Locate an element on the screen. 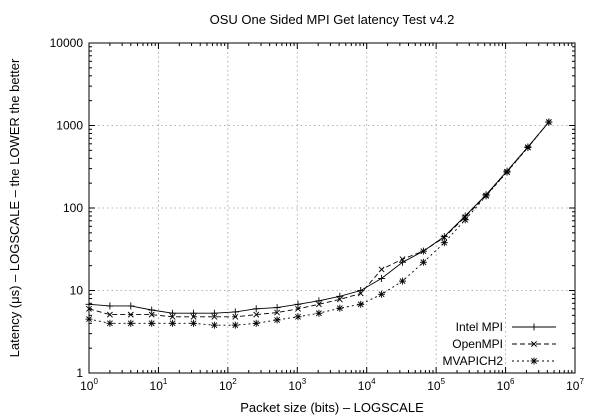 Image resolution: width=600 pixels, height=418 pixels. legend-label: Intel MPI is located at coordinates (479, 327).